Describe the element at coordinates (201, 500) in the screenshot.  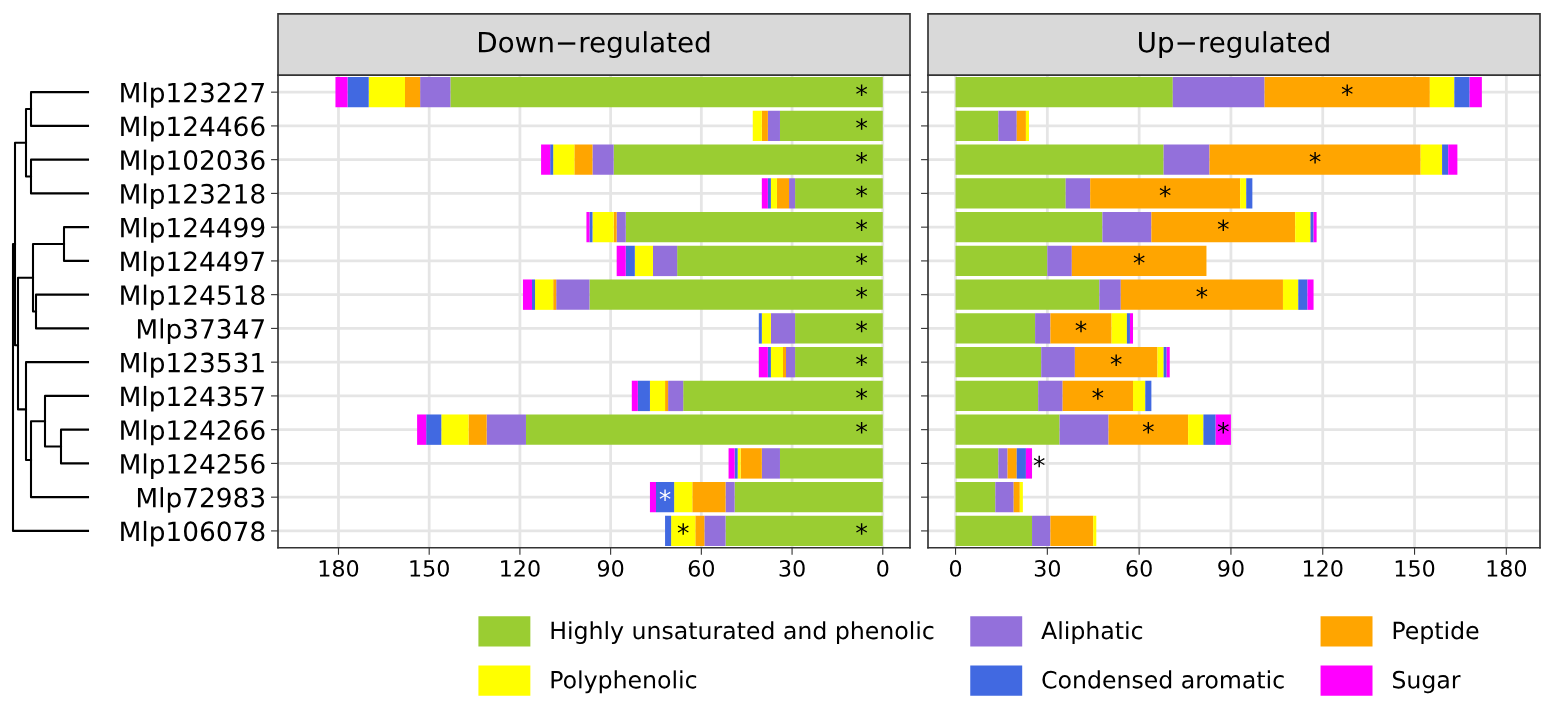
I see `y-tick-label: Mlp72983` at that location.